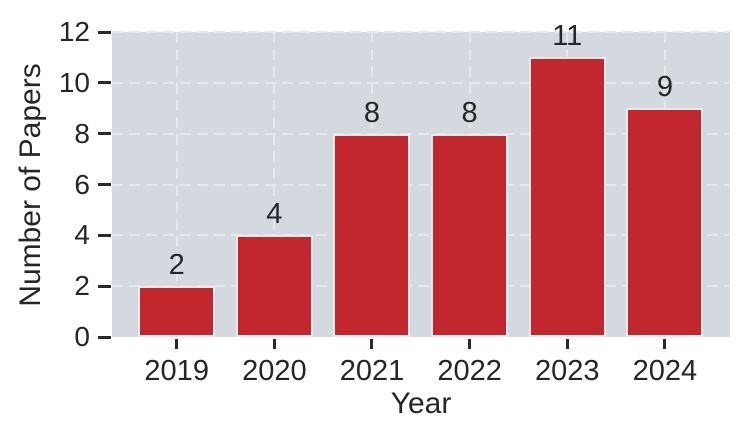  Describe the element at coordinates (567, 36) in the screenshot. I see `bar-value-label-2023: 11` at that location.